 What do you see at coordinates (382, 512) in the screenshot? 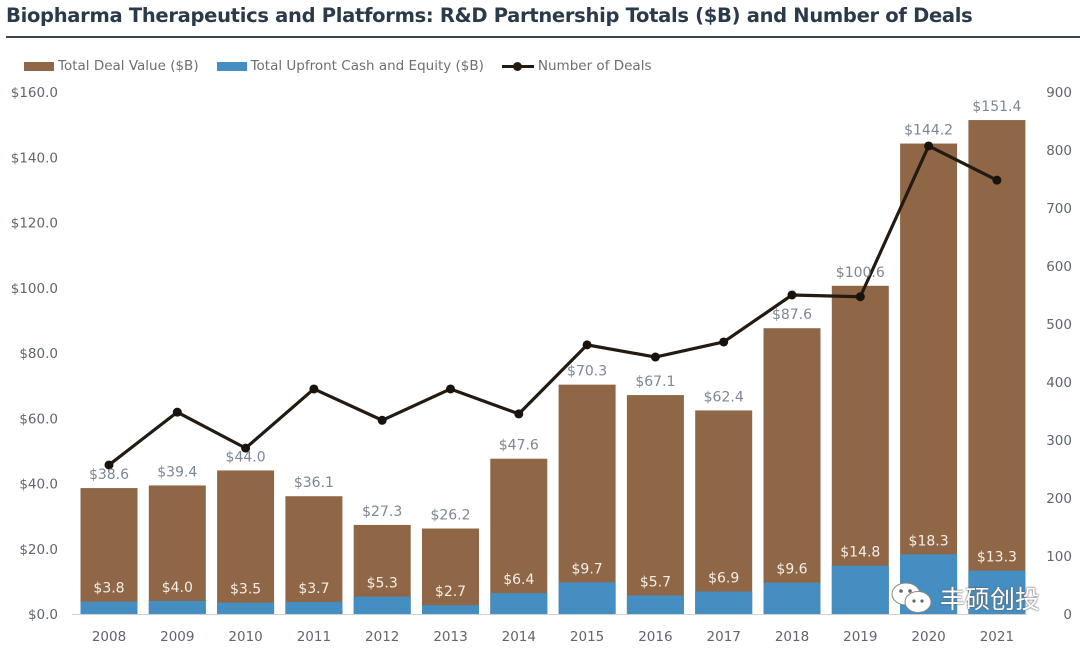
I see `data-label-total-deal-value: $27.3` at bounding box center [382, 512].